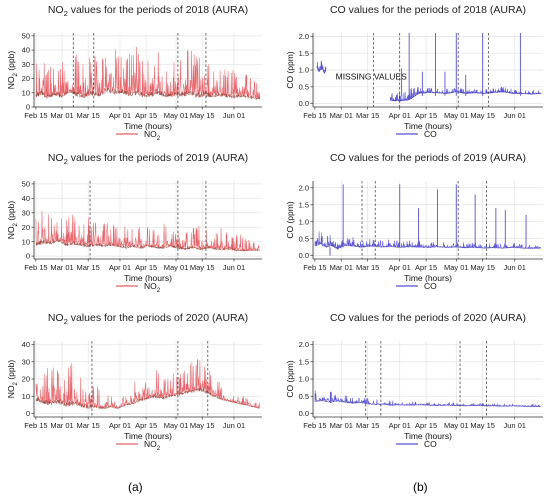 This screenshot has height=496, width=550. I want to click on panel-label-b: (b), so click(420, 487).